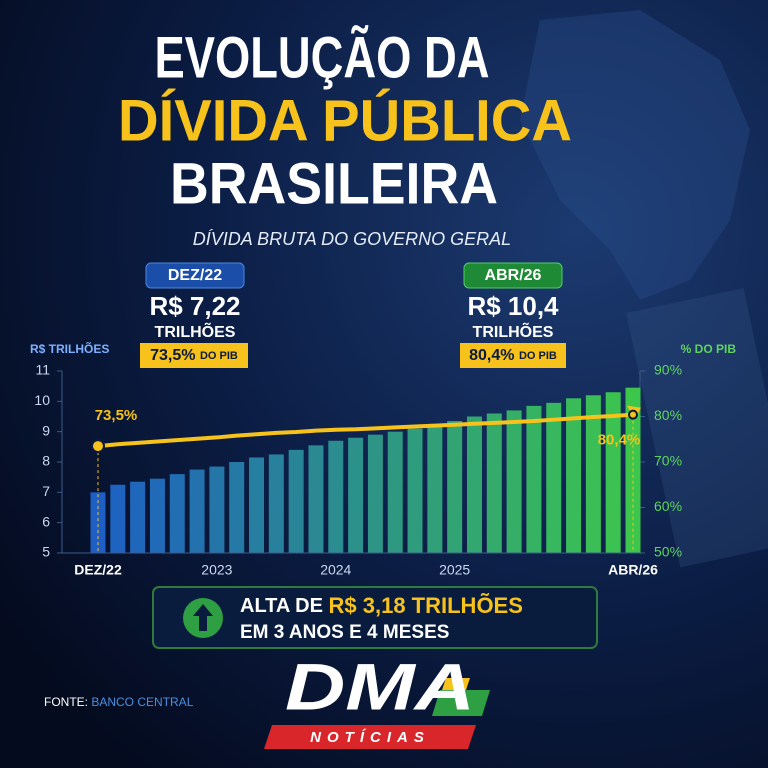  I want to click on value-label: 80,4%, so click(619, 440).